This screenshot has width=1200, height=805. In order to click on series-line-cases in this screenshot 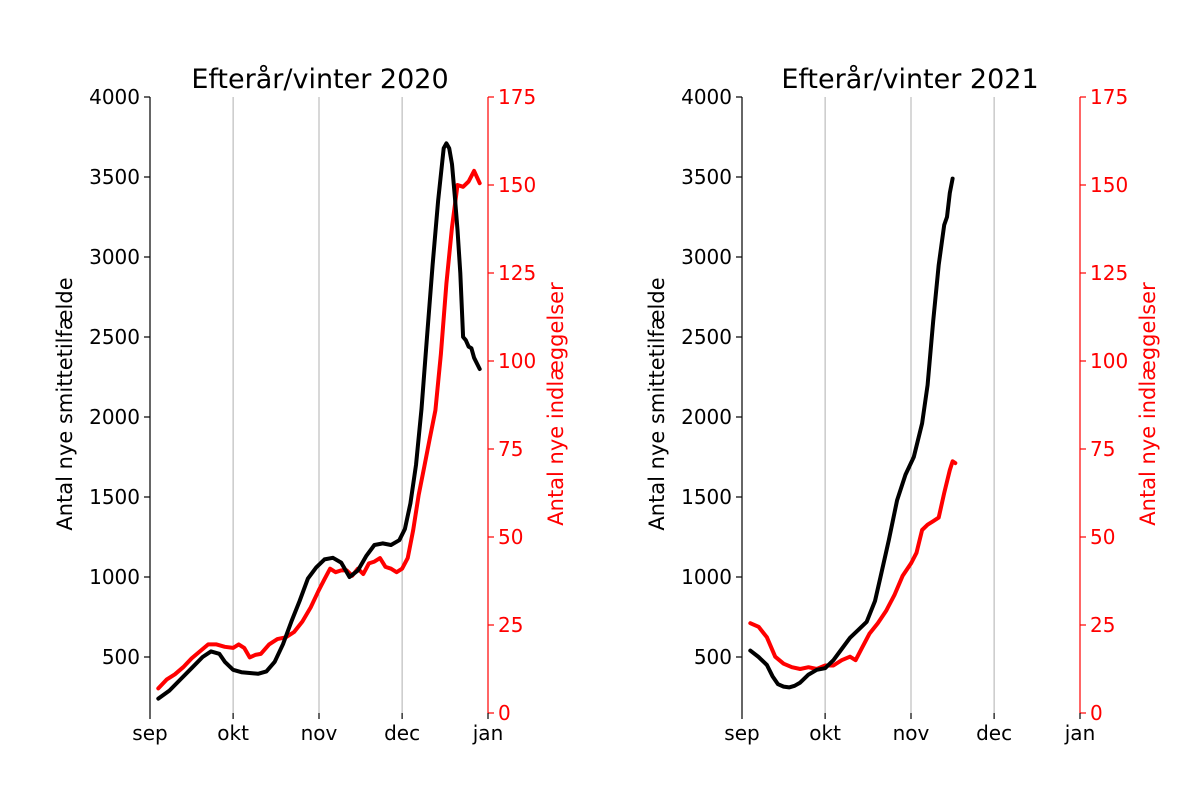, I will do `click(851, 433)`.